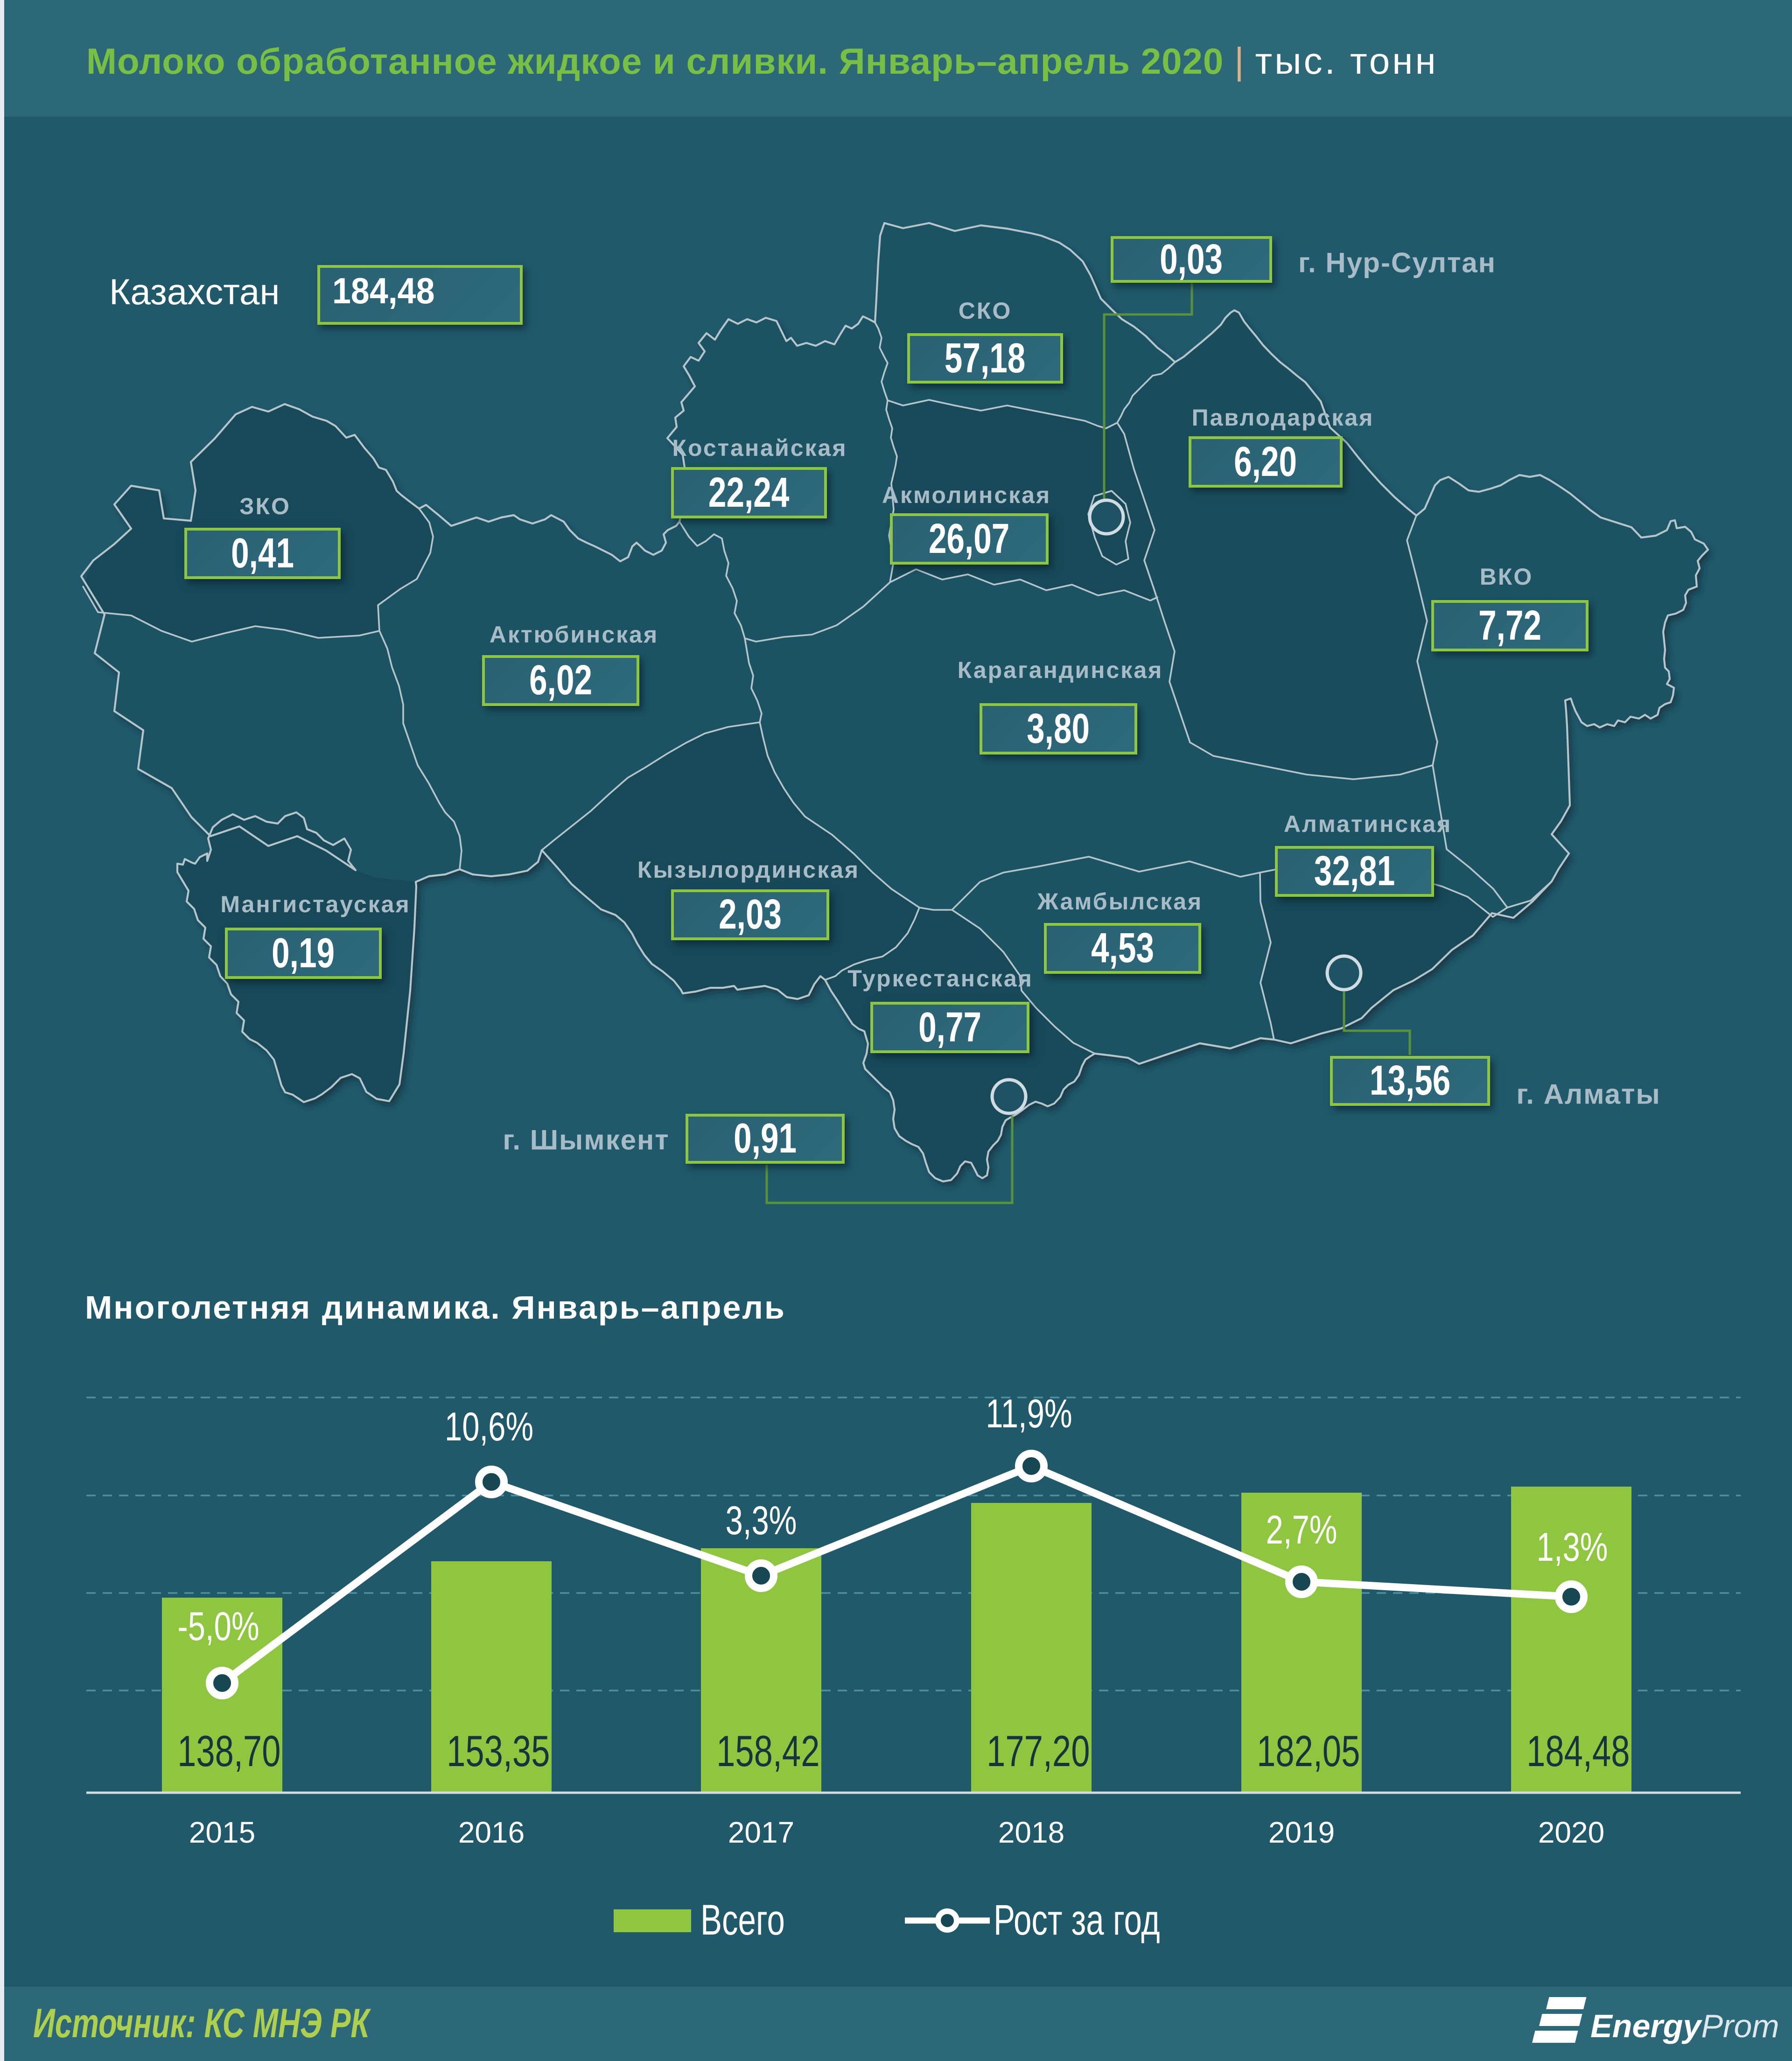  What do you see at coordinates (1684, 2026) in the screenshot?
I see `svg-text: EnergyProm` at bounding box center [1684, 2026].